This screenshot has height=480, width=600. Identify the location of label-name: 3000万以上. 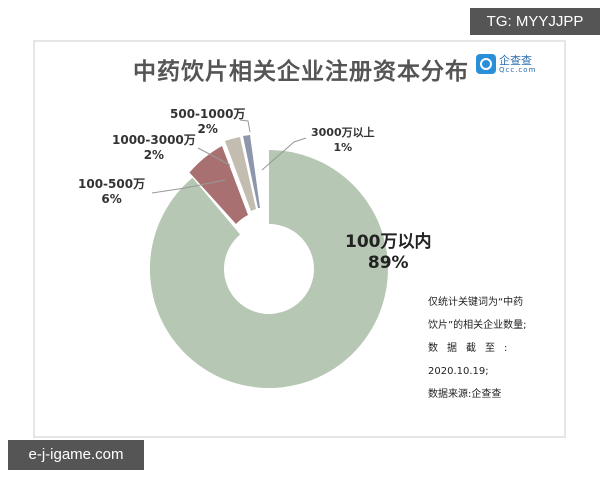
(343, 132).